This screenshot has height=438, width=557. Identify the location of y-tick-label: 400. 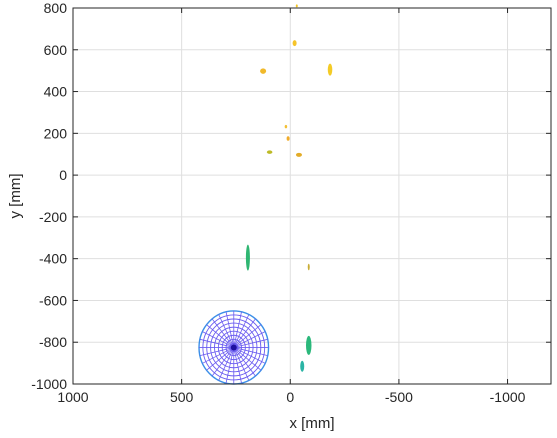
(56, 92).